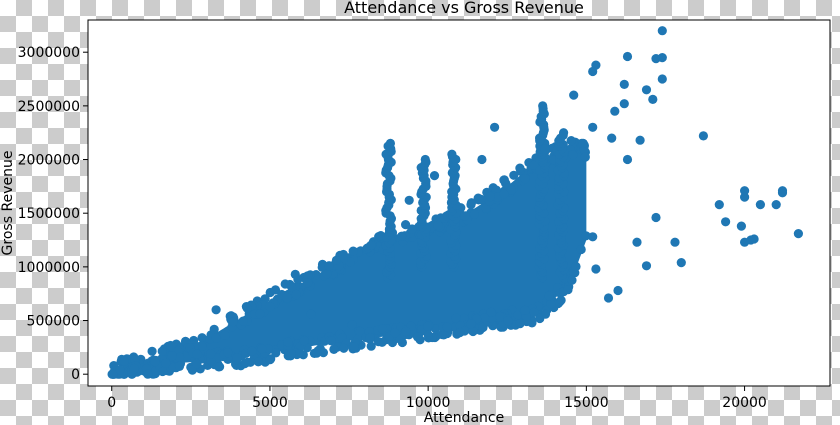 This screenshot has width=840, height=425. What do you see at coordinates (49, 107) in the screenshot?
I see `y-tick-label: 2500000` at bounding box center [49, 107].